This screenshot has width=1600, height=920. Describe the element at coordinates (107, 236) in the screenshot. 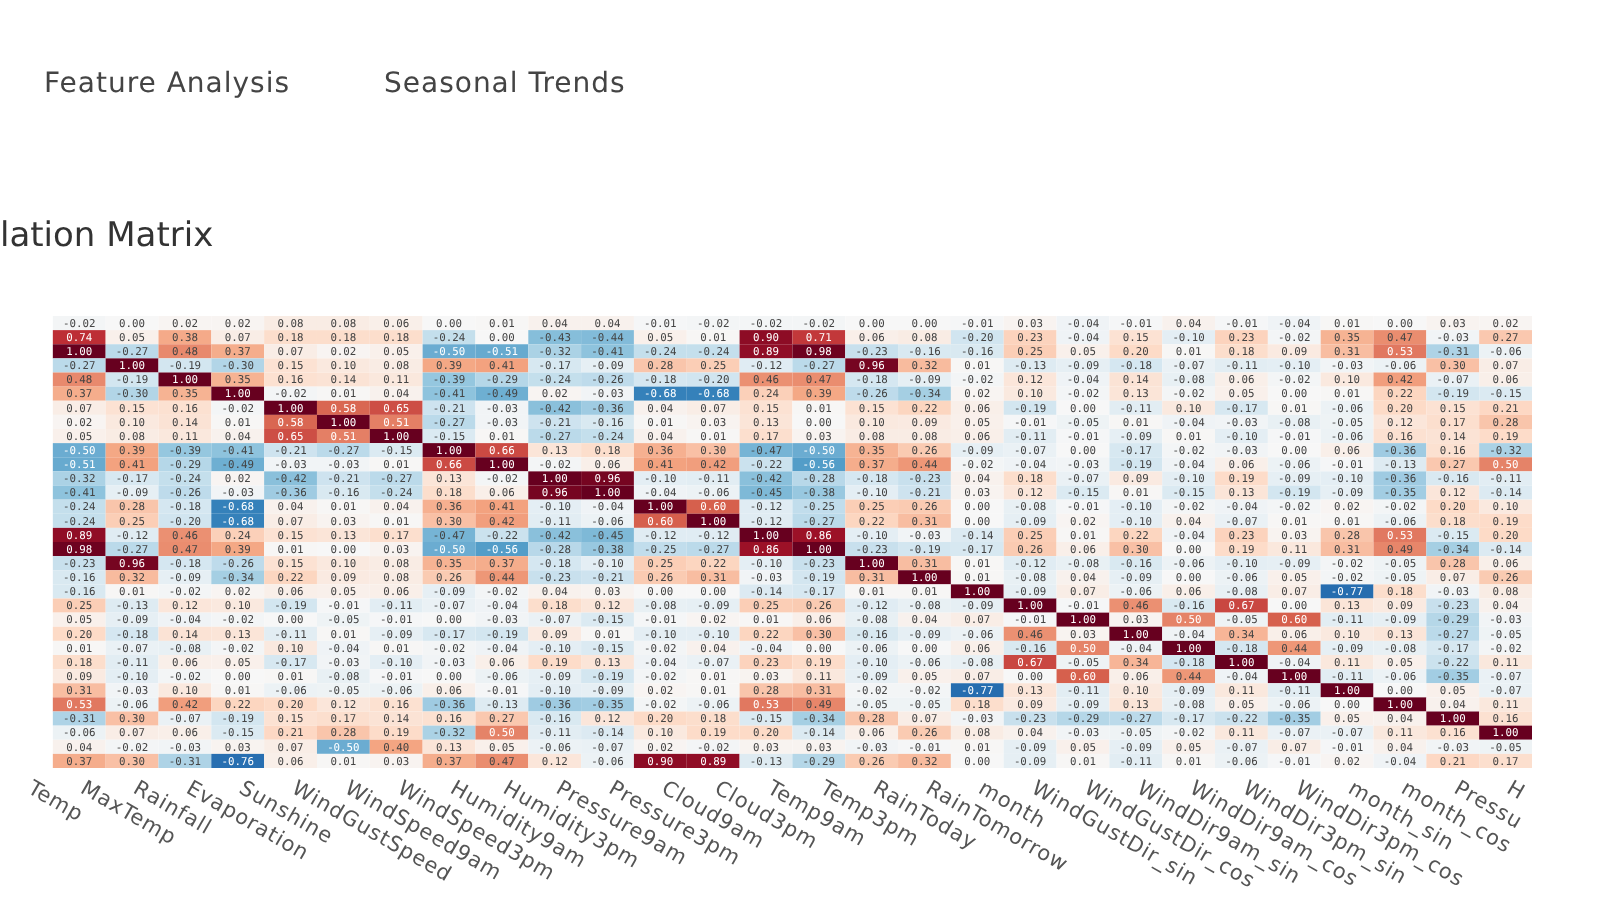

I see `chart-title: lation Matrix` at that location.